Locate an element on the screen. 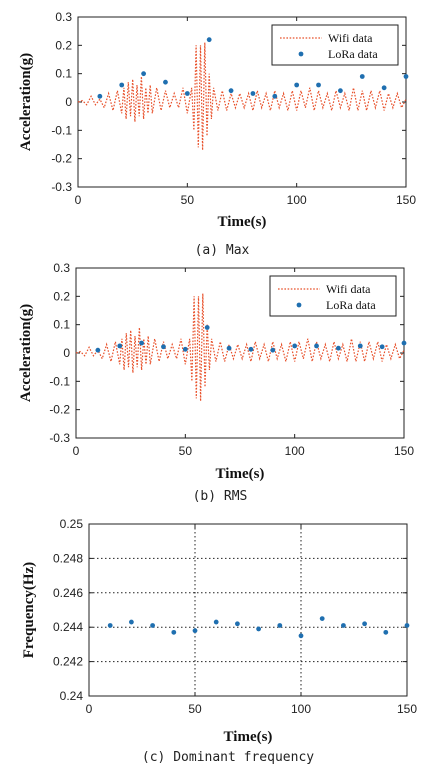 The height and width of the screenshot is (769, 444). y-tick-label: 0.242 is located at coordinates (68, 662).